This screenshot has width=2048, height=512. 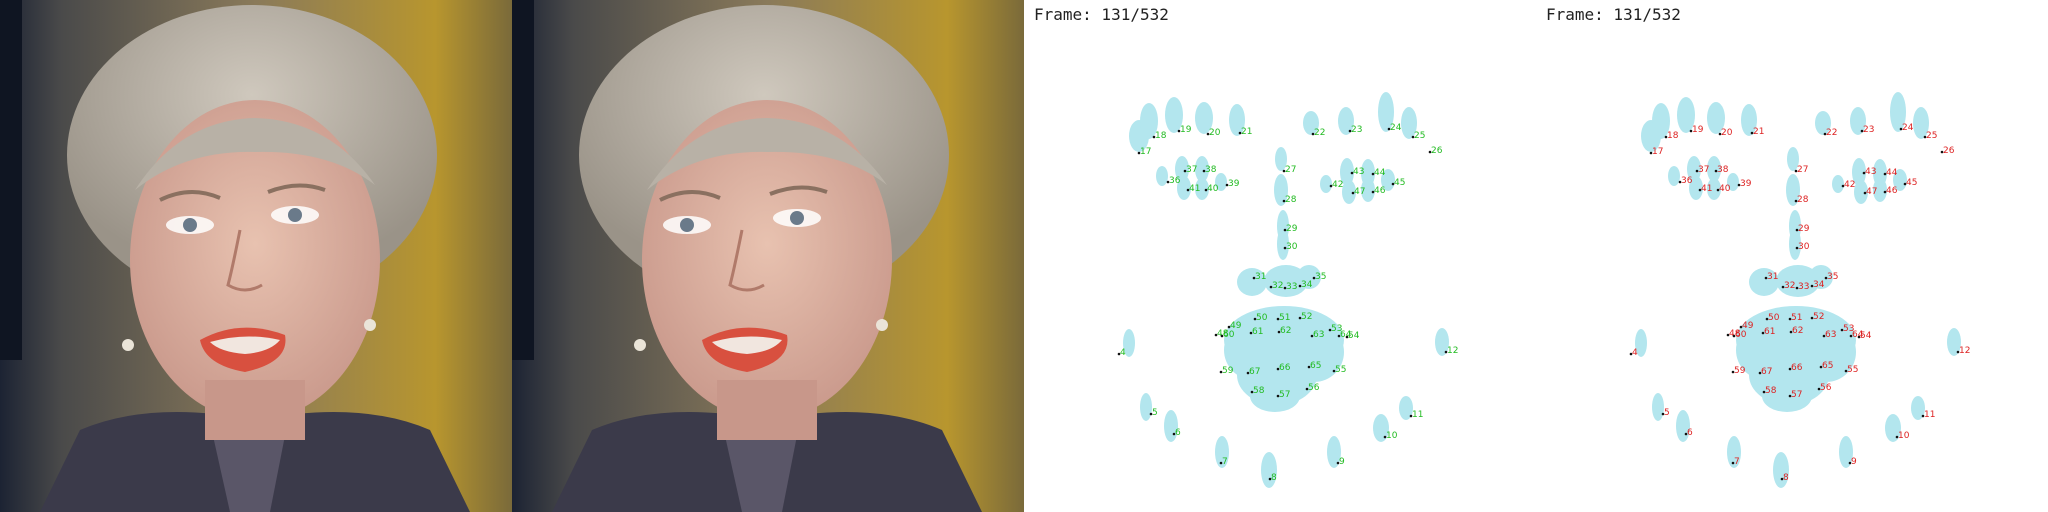 I want to click on landmark-label: 46, so click(x=1892, y=191).